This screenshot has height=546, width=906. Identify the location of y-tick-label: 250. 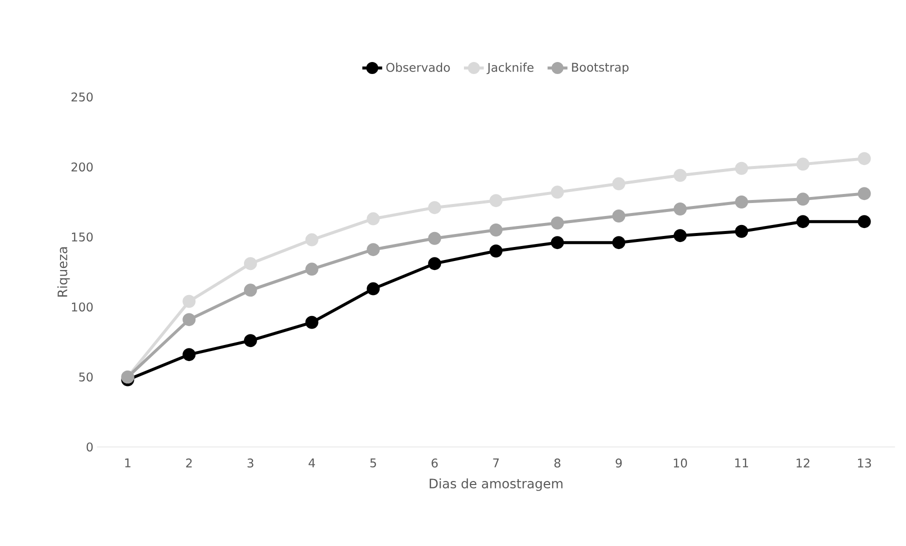
(82, 97).